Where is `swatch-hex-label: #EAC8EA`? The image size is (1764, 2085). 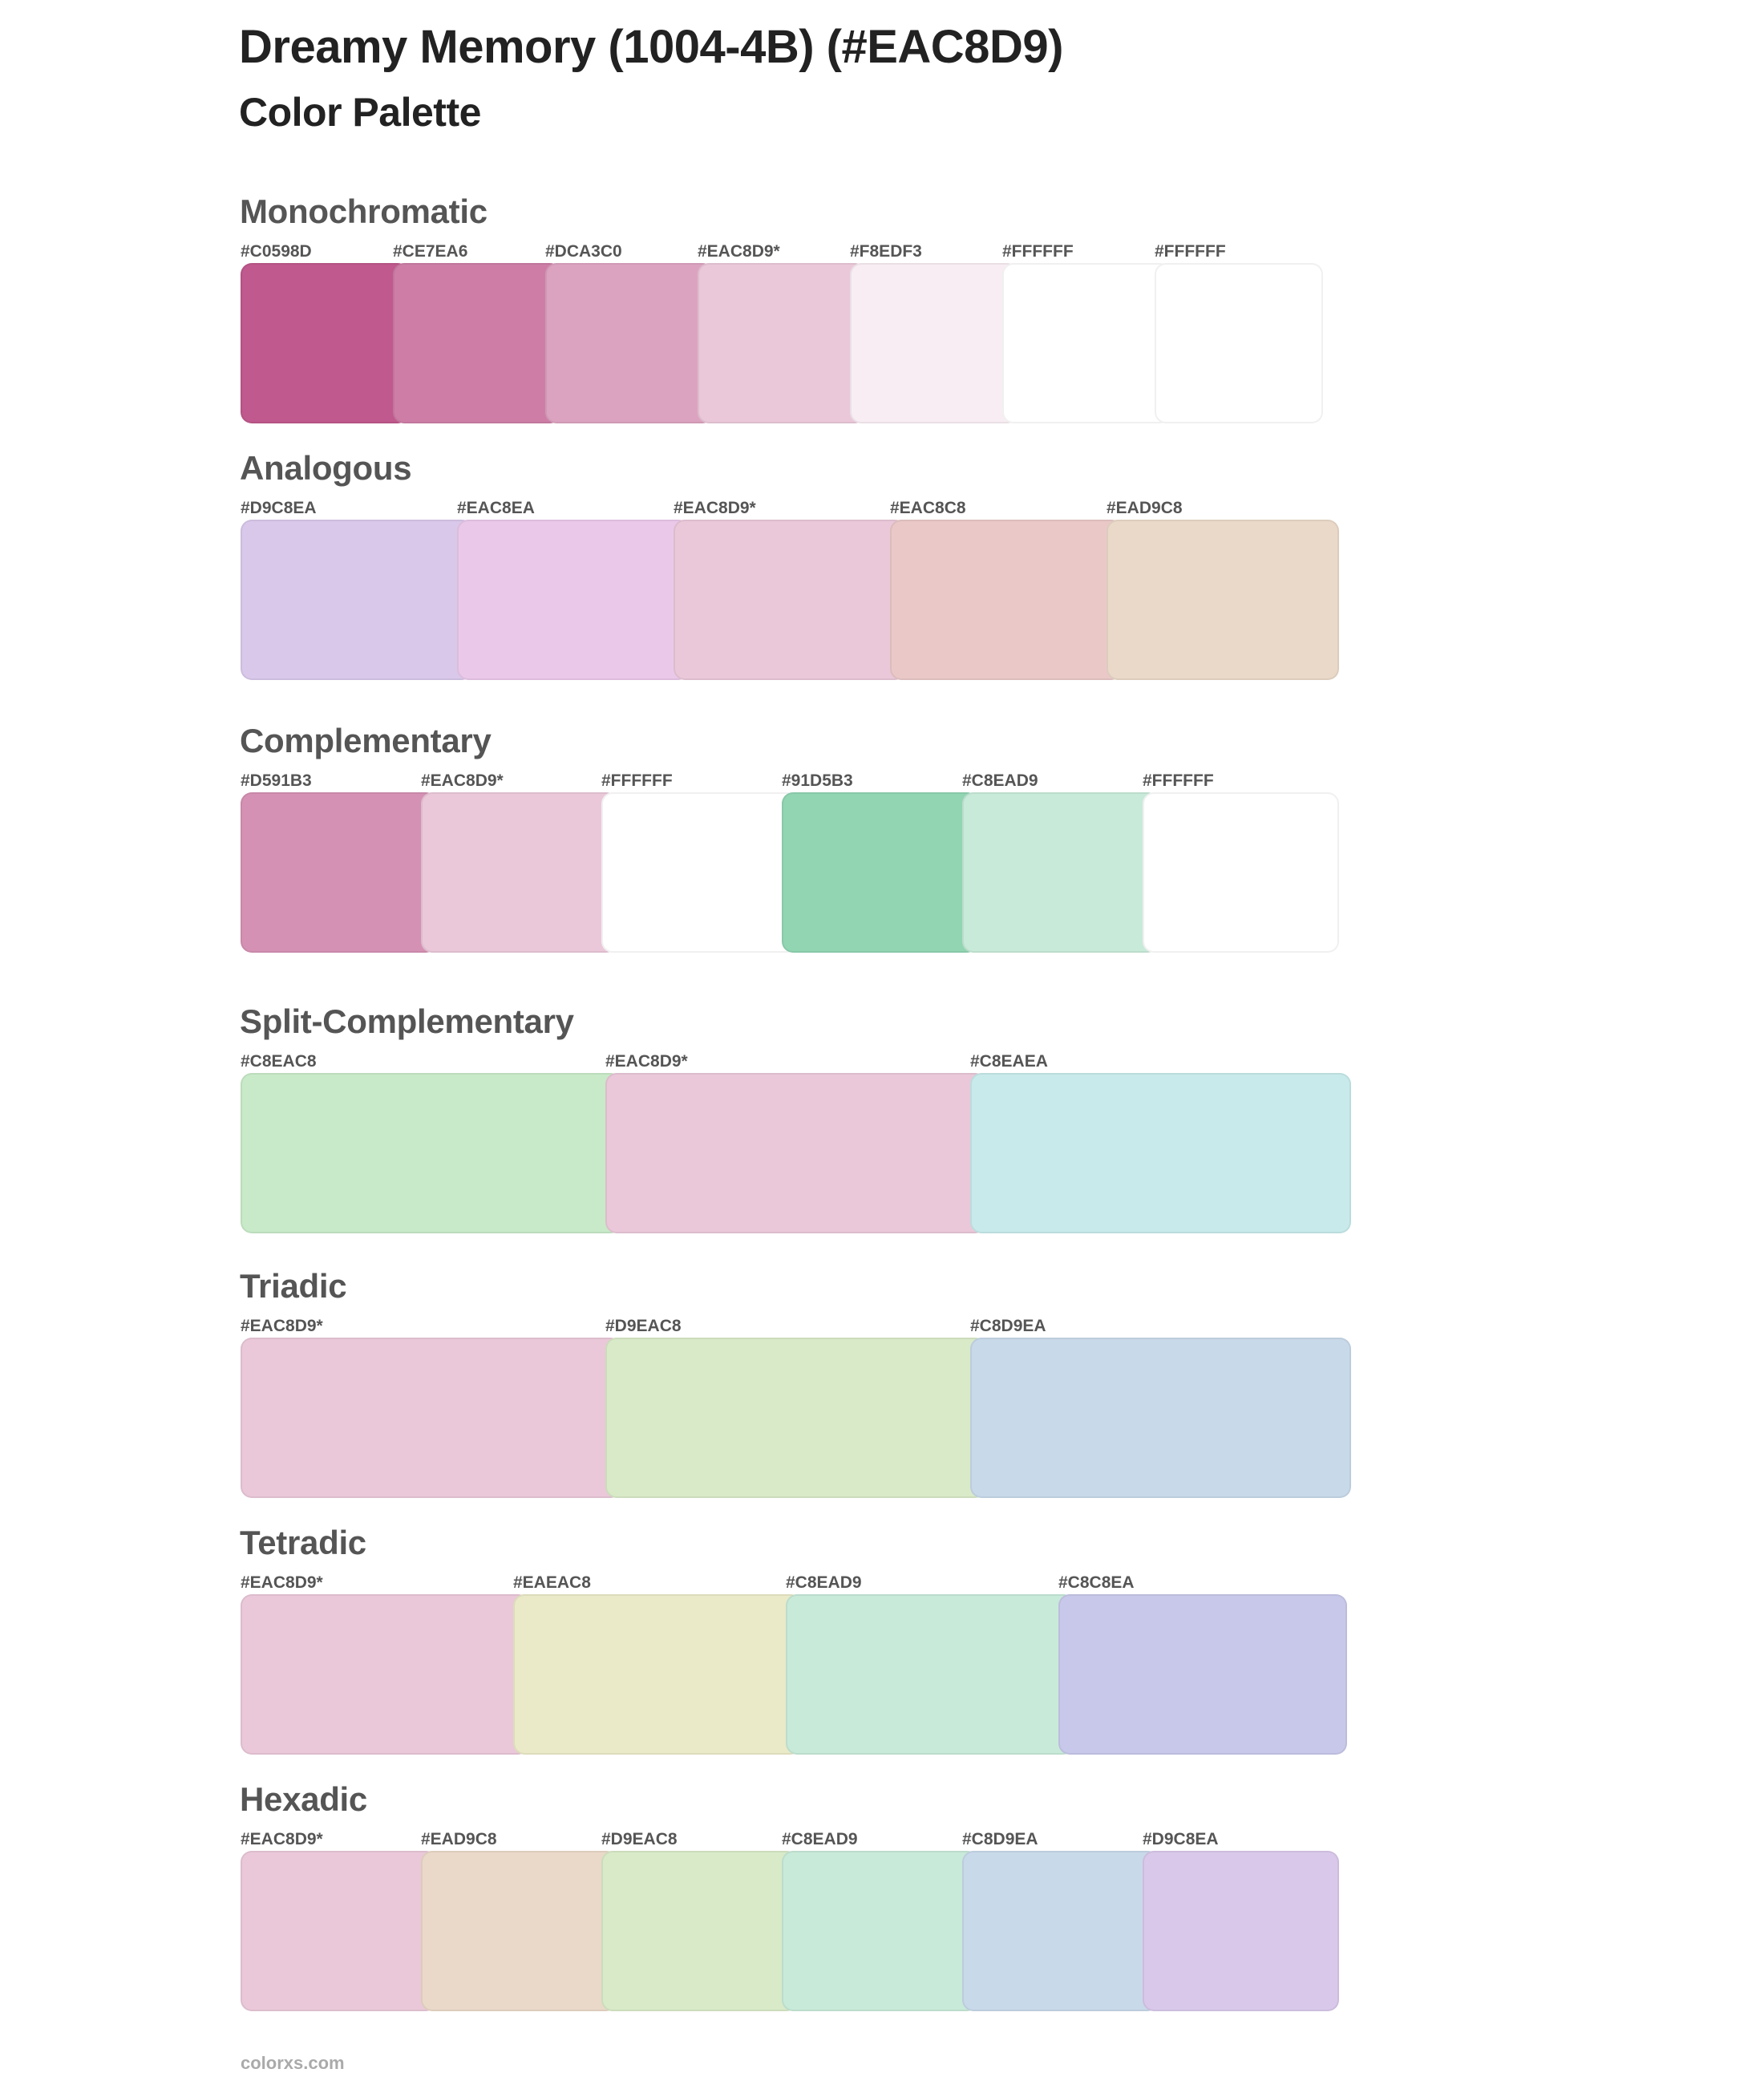
swatch-hex-label: #EAC8EA is located at coordinates (496, 508).